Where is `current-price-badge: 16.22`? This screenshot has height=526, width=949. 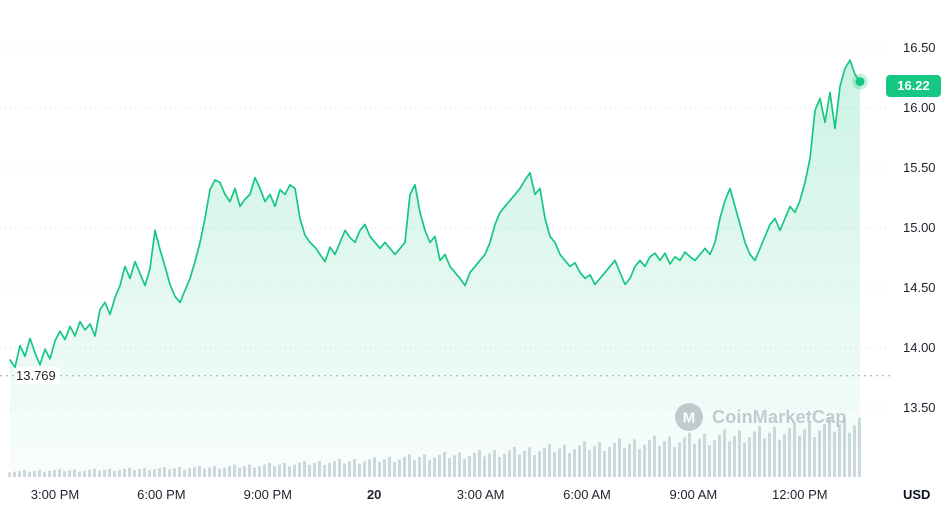
current-price-badge: 16.22 is located at coordinates (913, 85).